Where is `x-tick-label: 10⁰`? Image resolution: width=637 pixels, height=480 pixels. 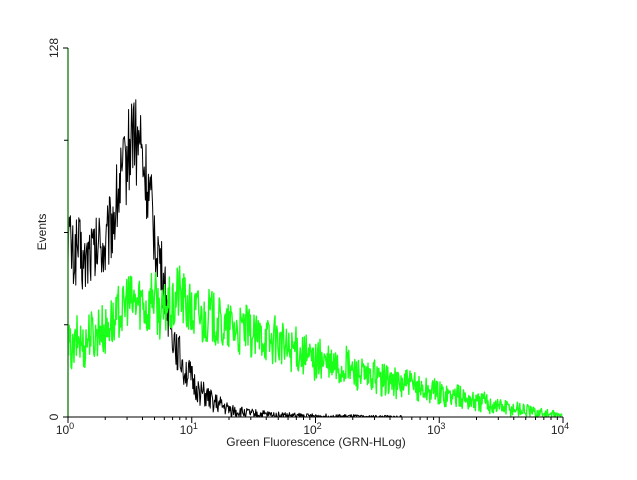 x-tick-label: 10⁰ is located at coordinates (65, 429).